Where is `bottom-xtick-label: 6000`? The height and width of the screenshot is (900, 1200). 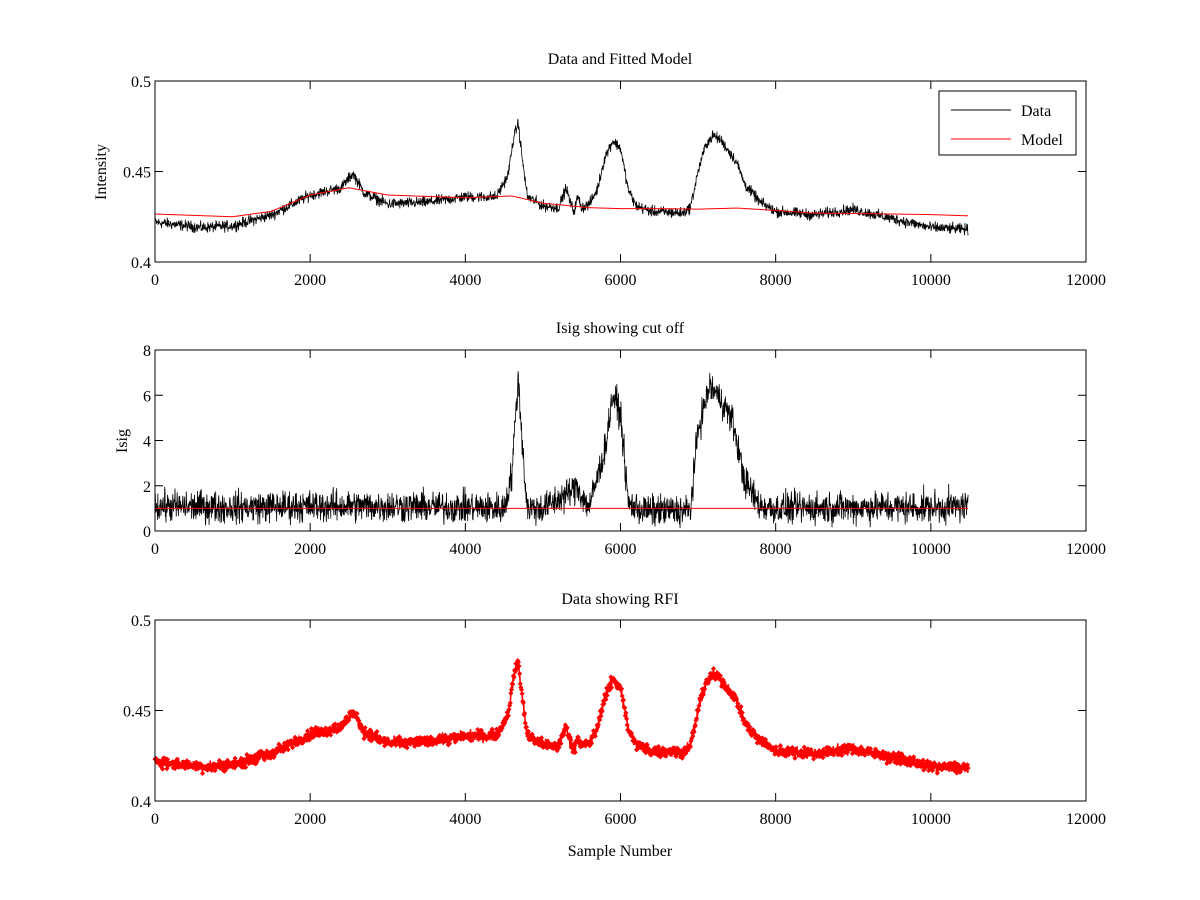 bottom-xtick-label: 6000 is located at coordinates (621, 819).